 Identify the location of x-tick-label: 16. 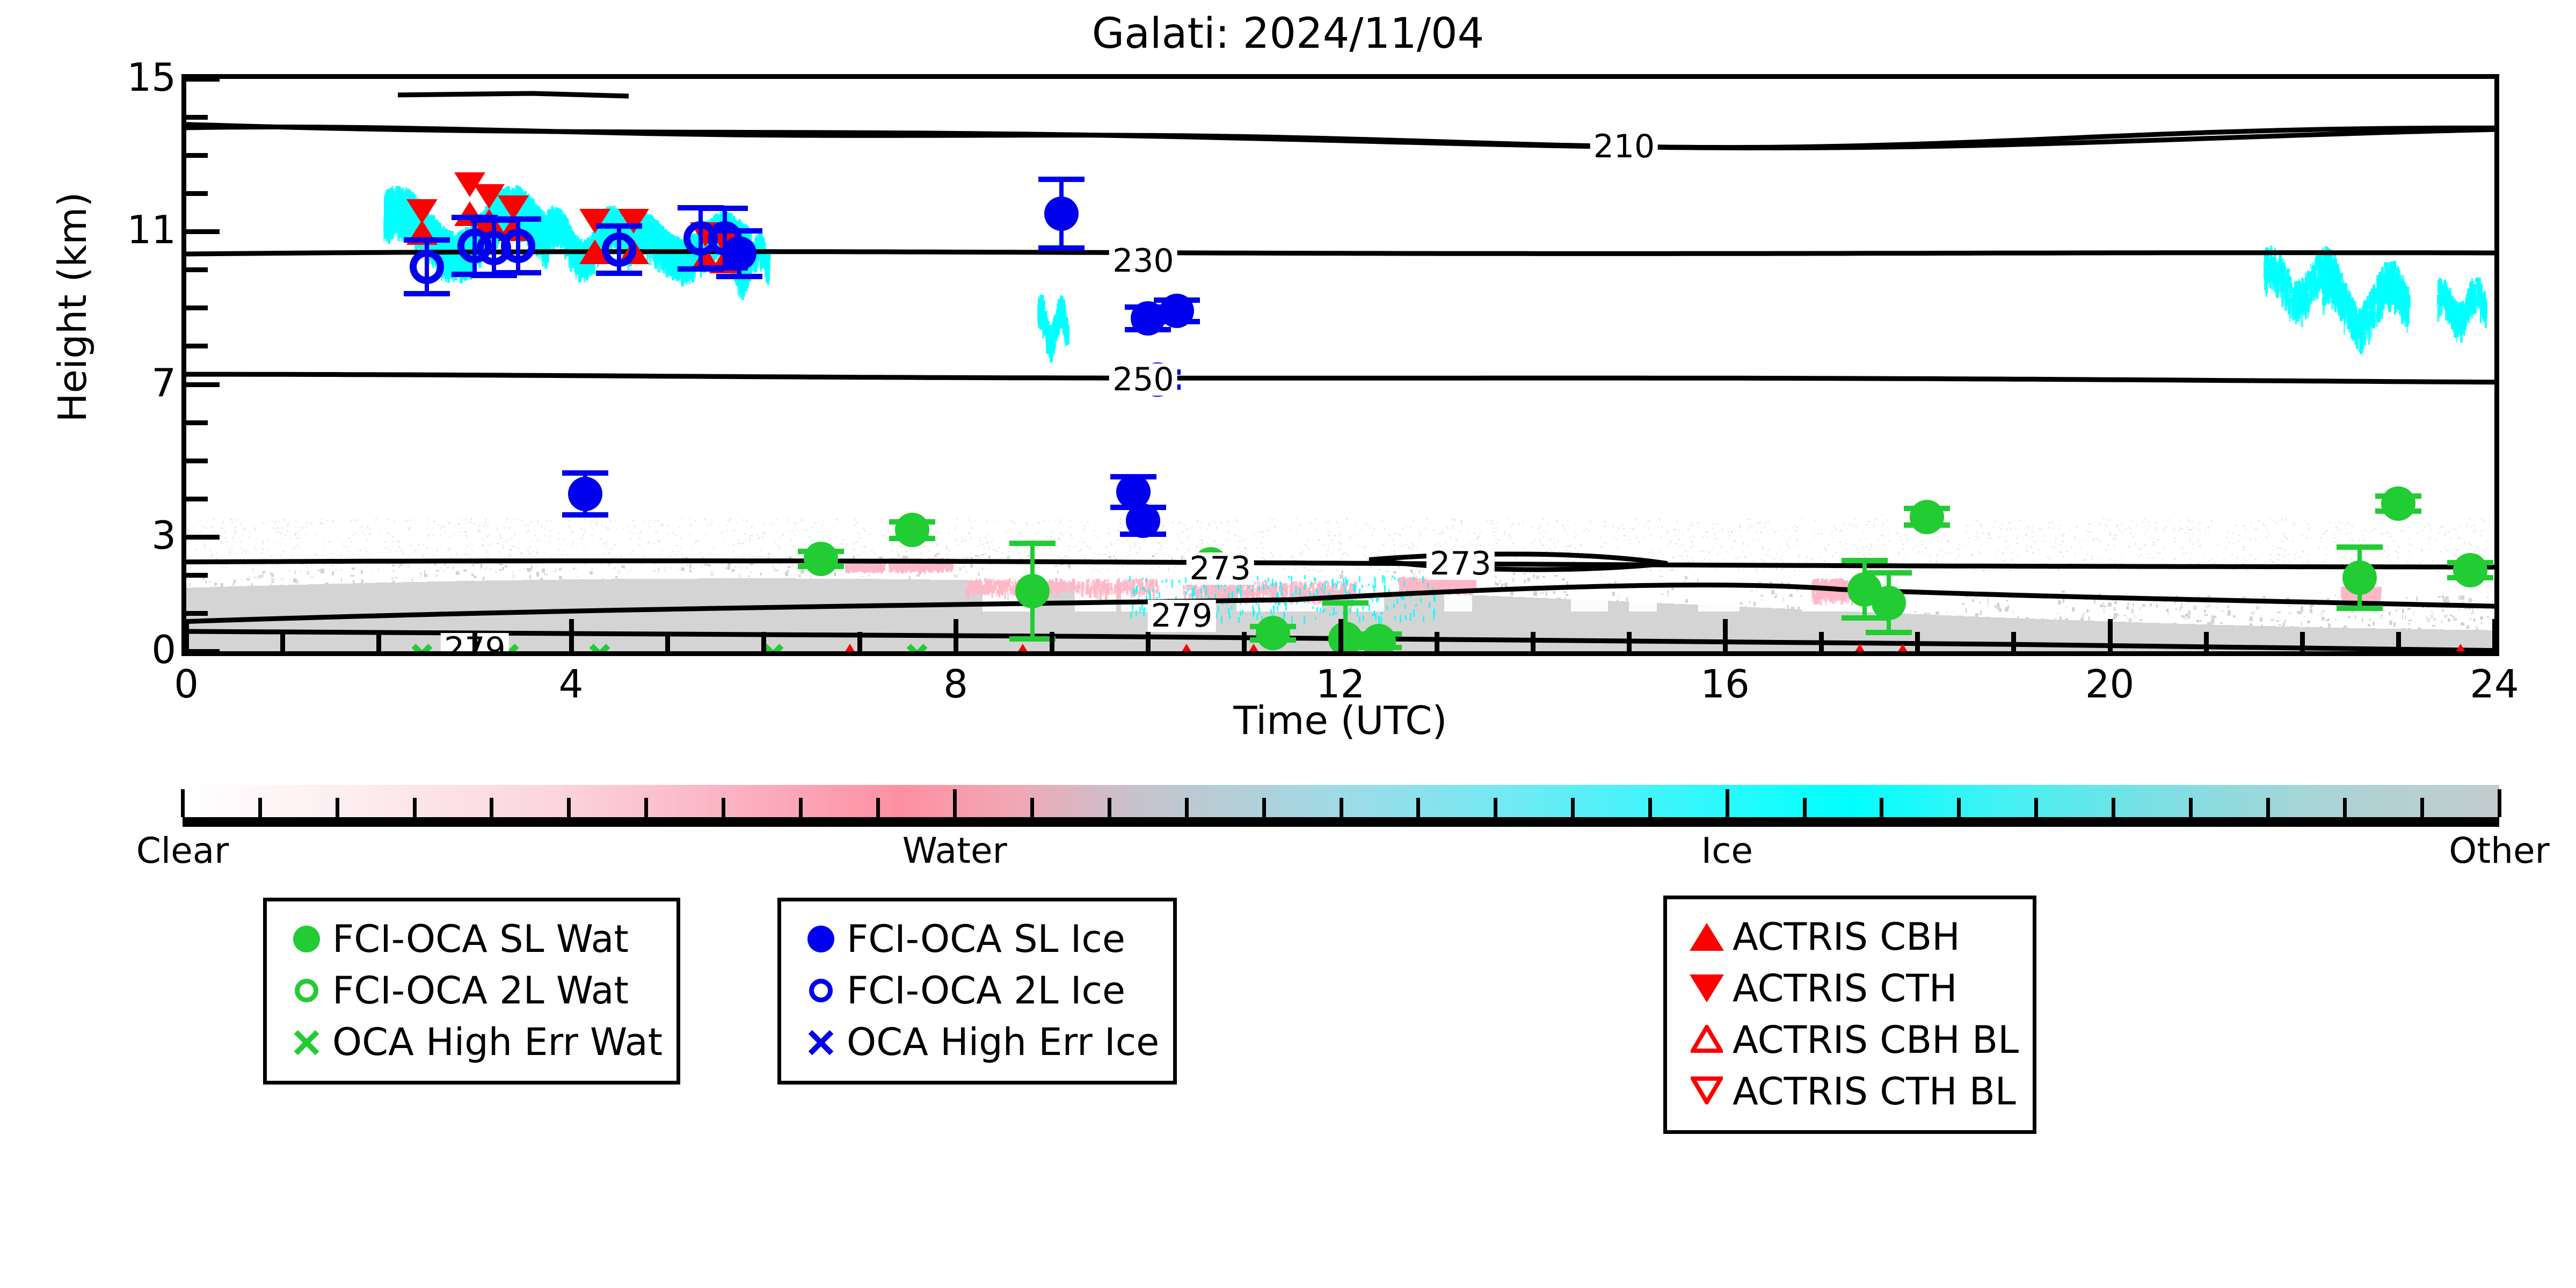
(1725, 684).